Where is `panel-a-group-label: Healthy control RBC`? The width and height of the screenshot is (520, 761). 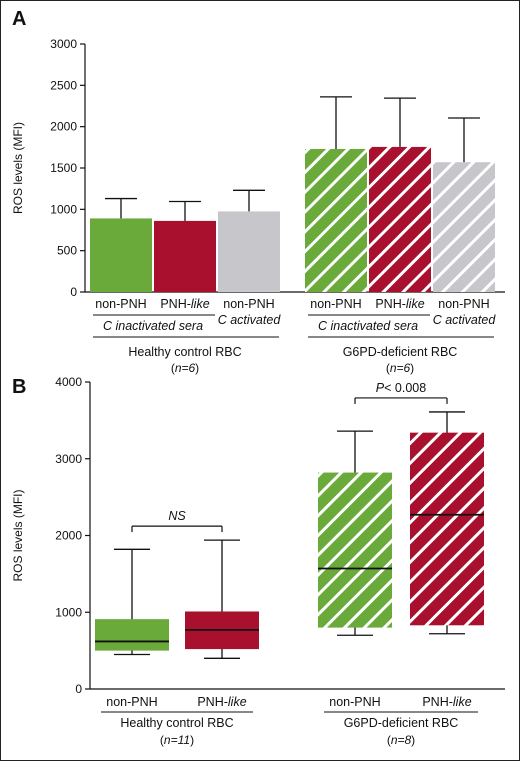 panel-a-group-label: Healthy control RBC is located at coordinates (184, 352).